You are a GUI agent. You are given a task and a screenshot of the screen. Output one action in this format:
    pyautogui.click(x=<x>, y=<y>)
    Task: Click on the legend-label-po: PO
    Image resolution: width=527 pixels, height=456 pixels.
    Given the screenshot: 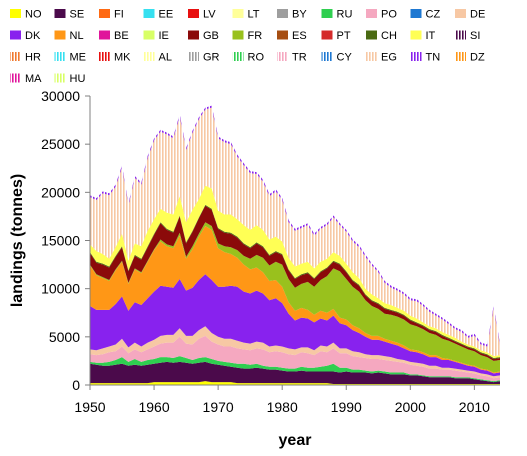 What is the action you would take?
    pyautogui.click(x=389, y=15)
    